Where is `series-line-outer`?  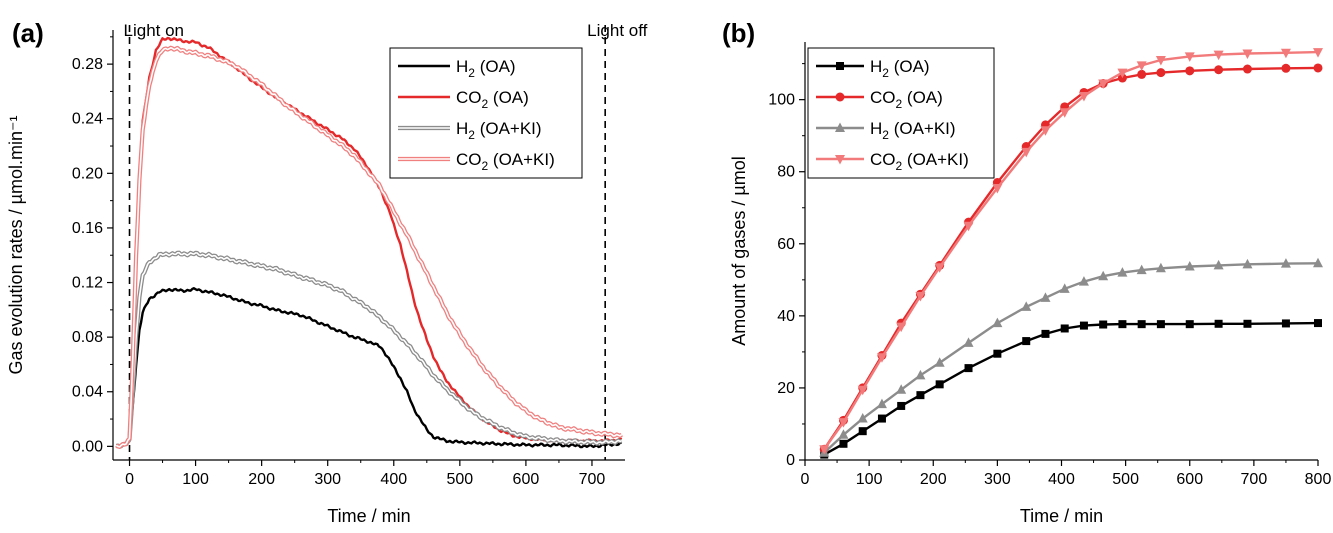 series-line-outer is located at coordinates (369, 349).